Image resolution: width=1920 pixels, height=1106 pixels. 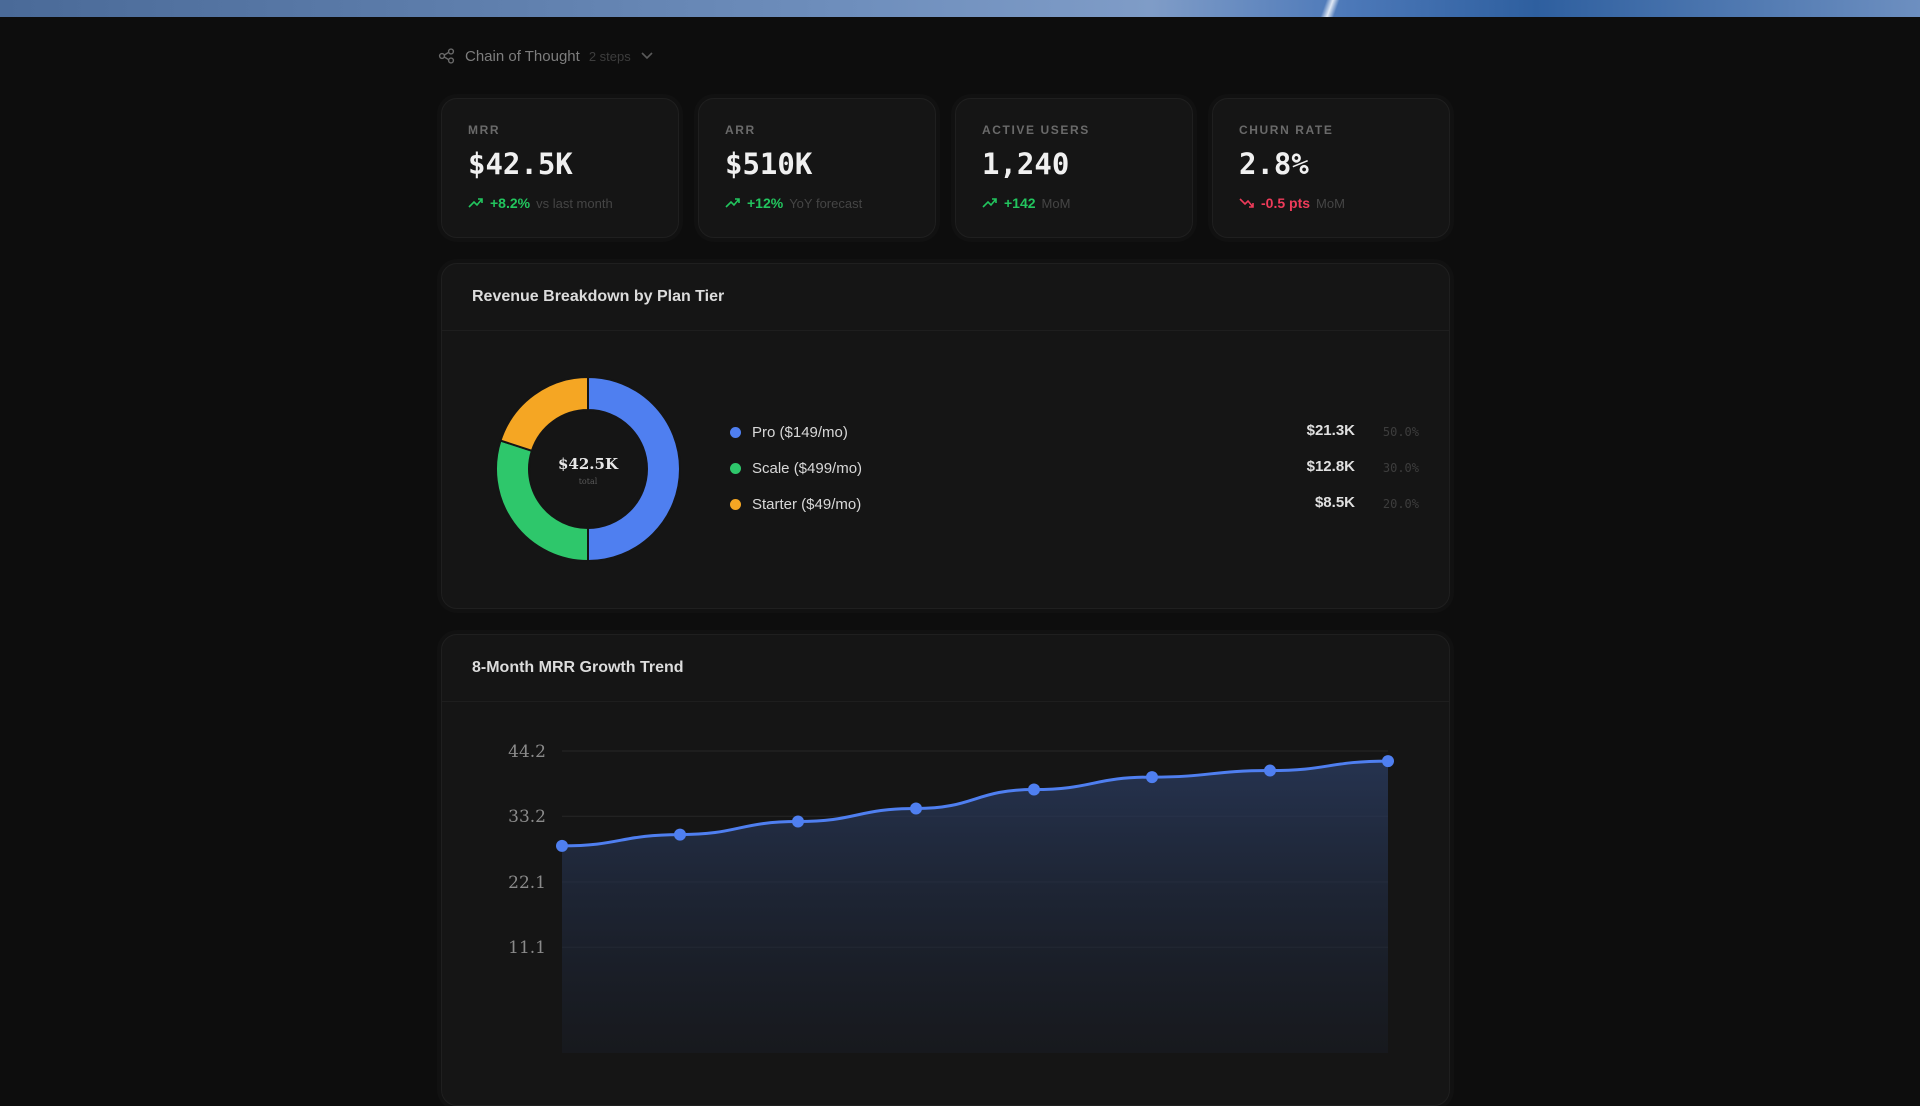 I want to click on kpi-delta: +12%, so click(x=765, y=203).